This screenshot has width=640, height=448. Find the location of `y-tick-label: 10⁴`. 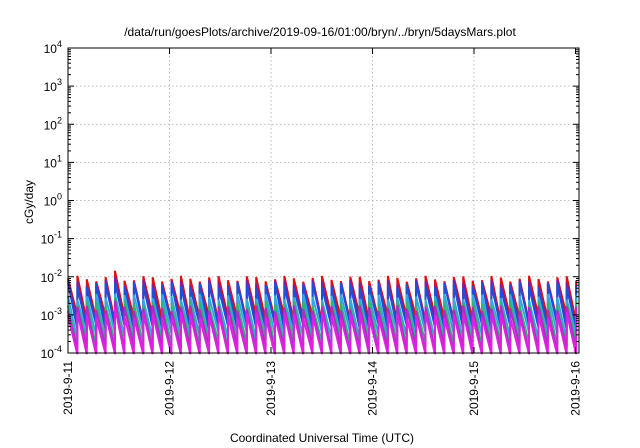

y-tick-label: 10⁴ is located at coordinates (53, 47).